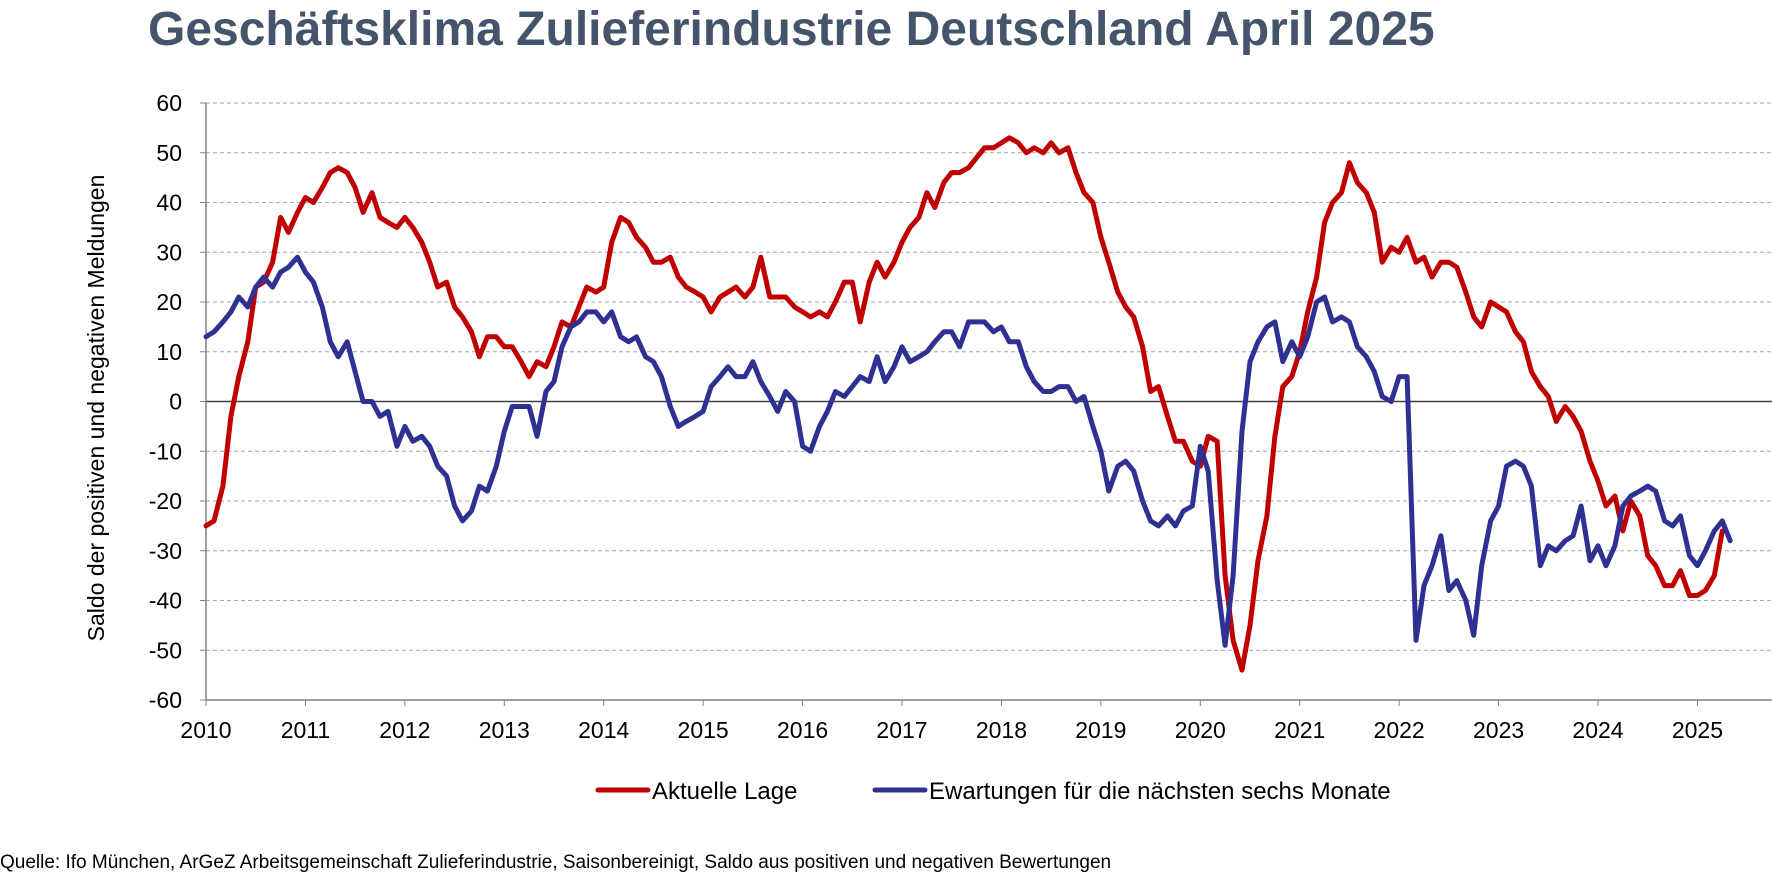  I want to click on x-tick-label: 2018, so click(1001, 730).